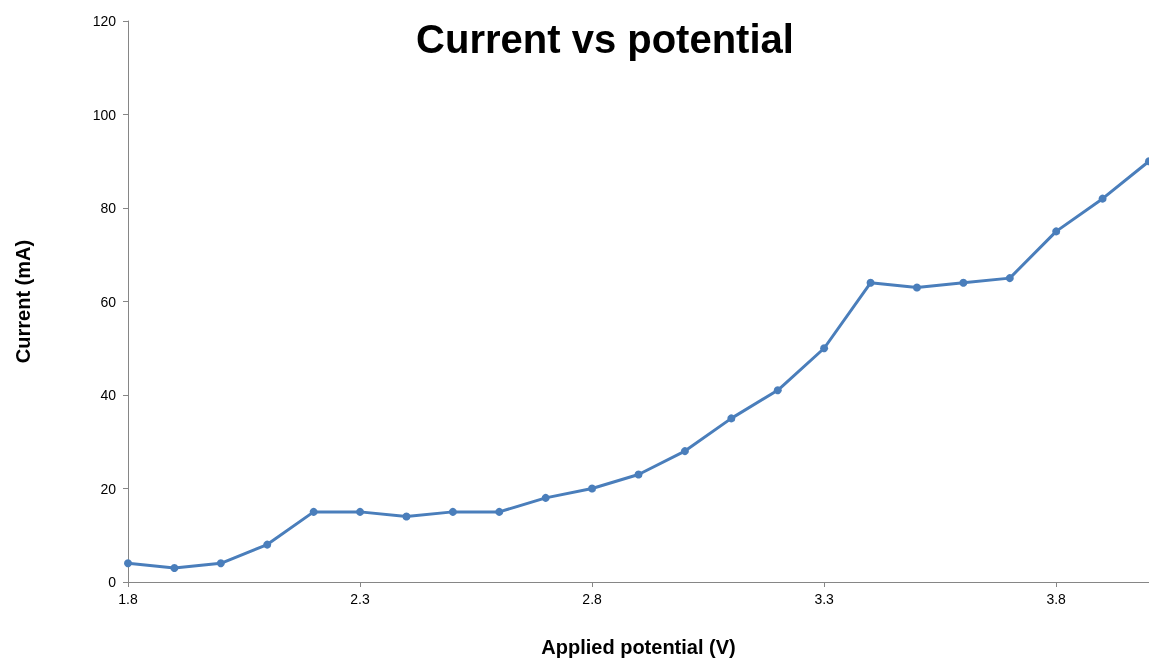 The image size is (1149, 665). Describe the element at coordinates (824, 599) in the screenshot. I see `x-tick-label: 3.3` at that location.